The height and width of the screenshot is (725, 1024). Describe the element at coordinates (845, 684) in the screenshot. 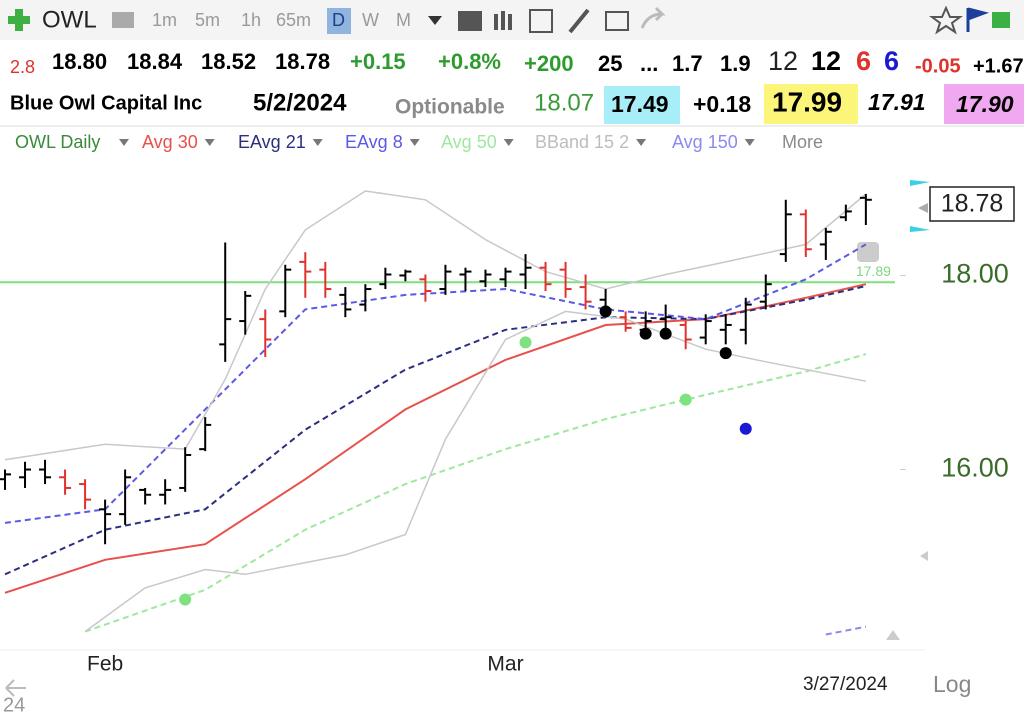

I see `date-label: 3/27/2024` at that location.